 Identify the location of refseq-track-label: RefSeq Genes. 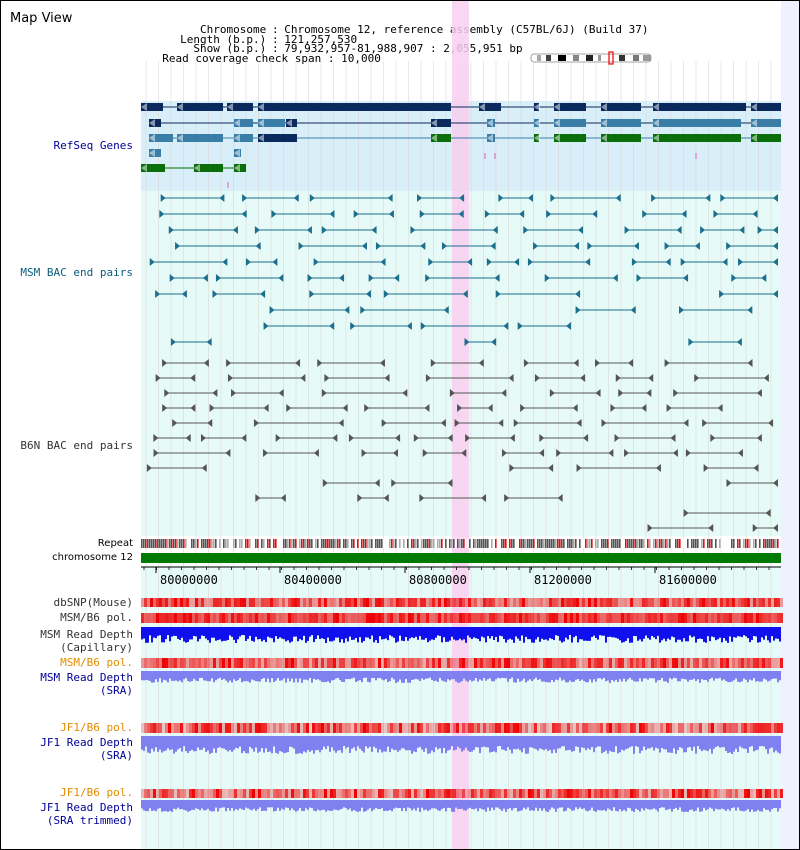
(93, 145).